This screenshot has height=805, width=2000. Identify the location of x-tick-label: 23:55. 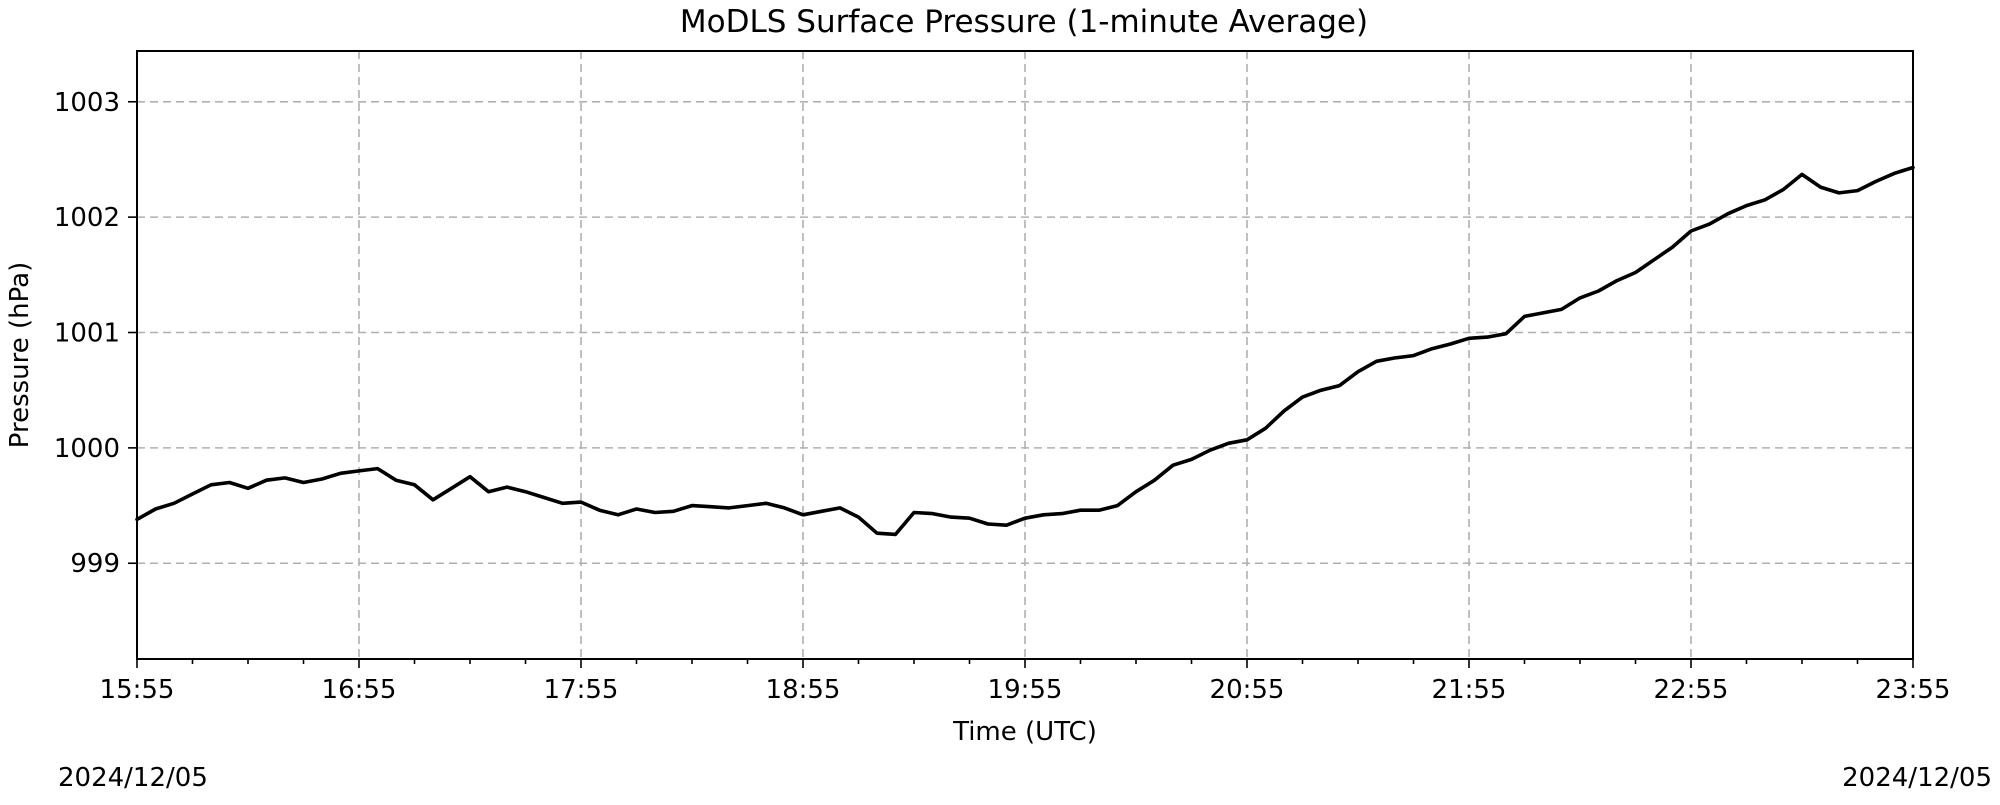
(1913, 690).